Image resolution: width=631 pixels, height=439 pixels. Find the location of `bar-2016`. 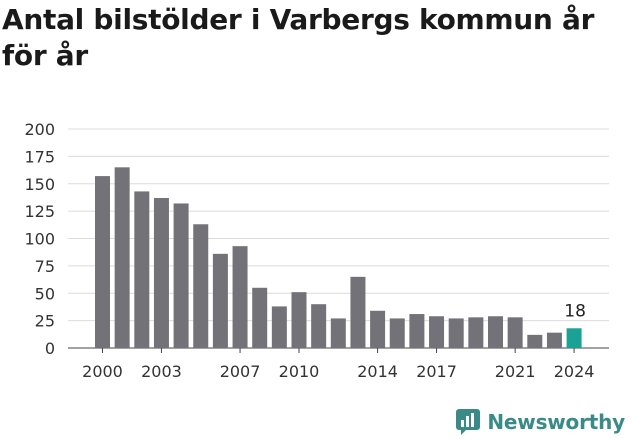

bar-2016 is located at coordinates (417, 331).